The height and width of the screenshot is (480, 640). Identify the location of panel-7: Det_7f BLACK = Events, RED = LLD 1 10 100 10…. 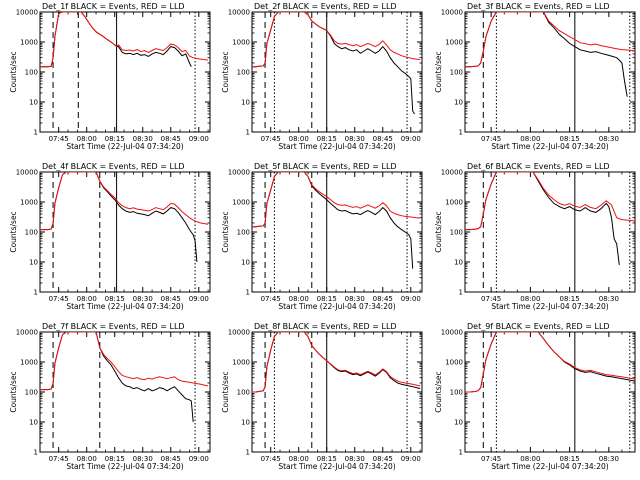
(110, 396).